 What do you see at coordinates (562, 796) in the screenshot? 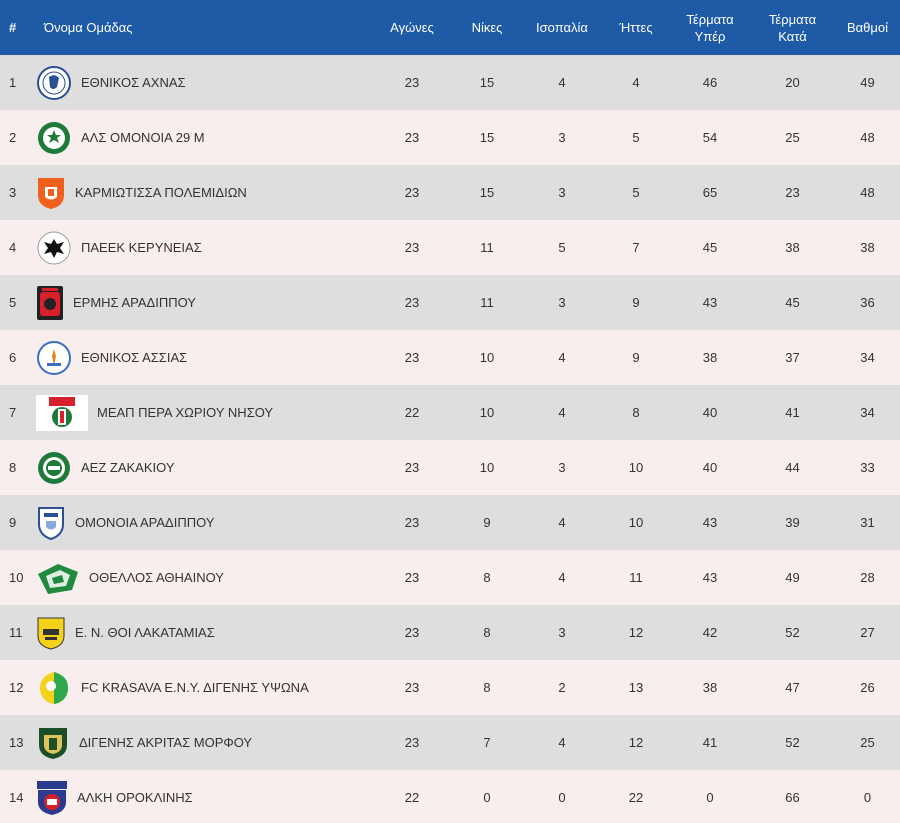
I see `draws-cell: 0` at bounding box center [562, 796].